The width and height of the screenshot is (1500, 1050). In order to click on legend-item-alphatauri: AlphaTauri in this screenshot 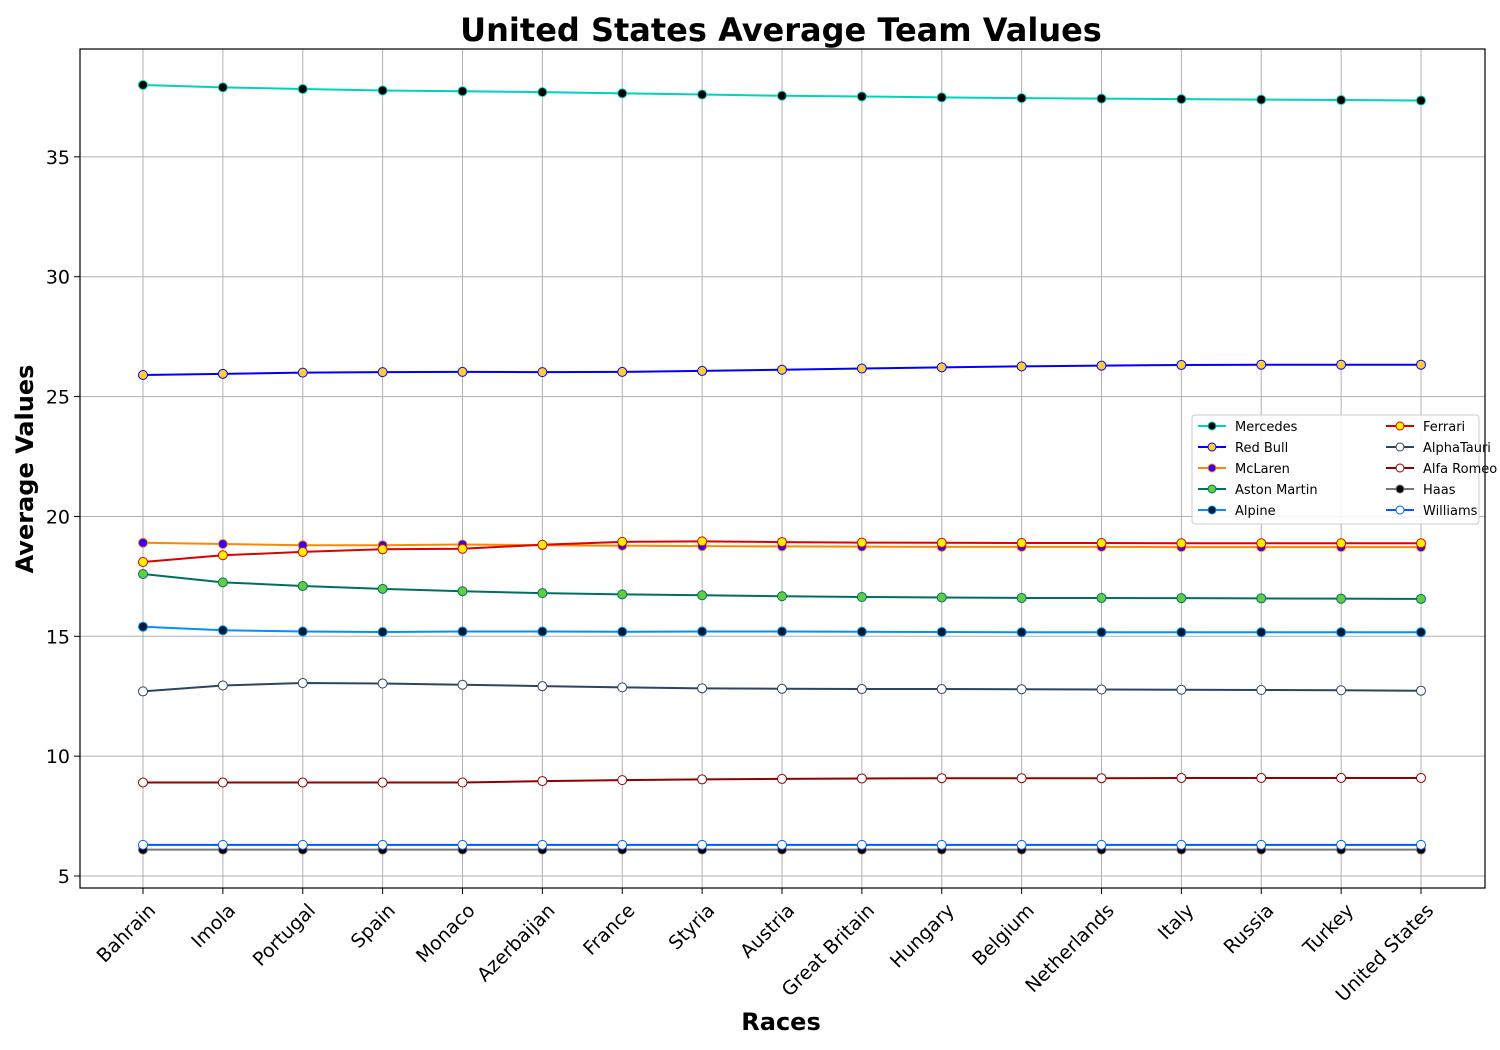, I will do `click(1438, 448)`.